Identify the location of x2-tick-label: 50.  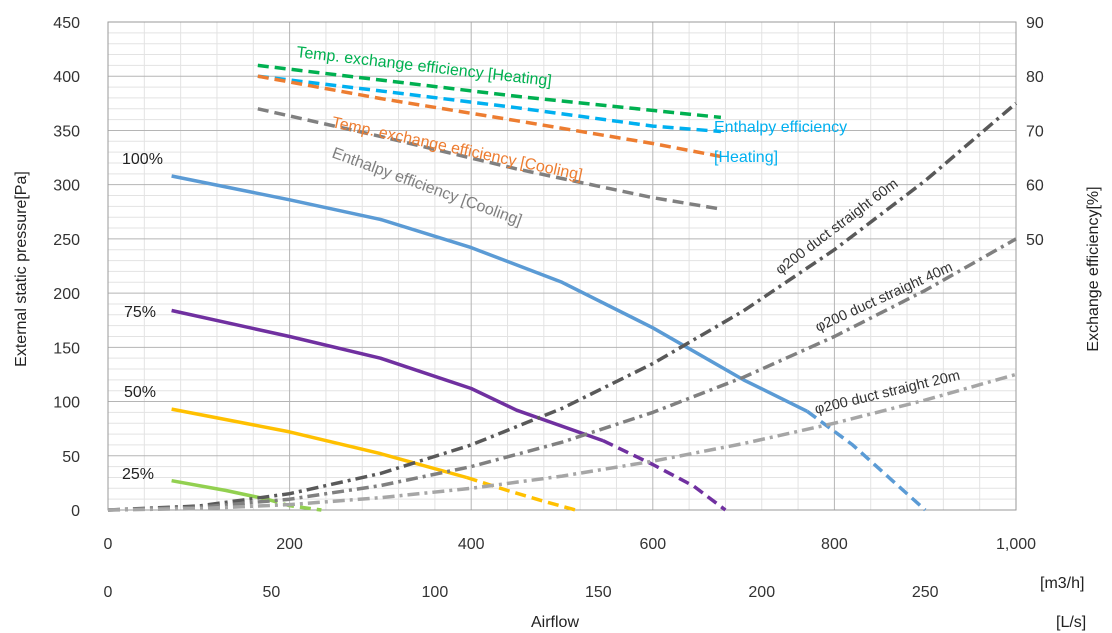
(272, 592).